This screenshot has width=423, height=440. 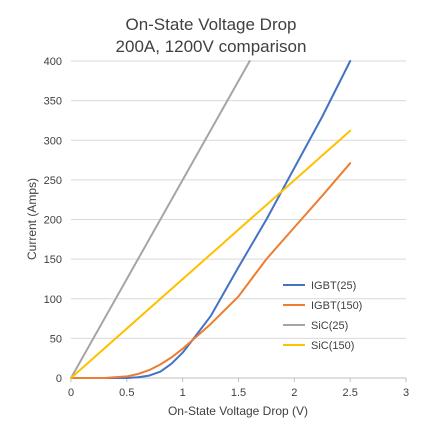 I want to click on y-tick-labels: 0 50 100 150 200 250 300 350 400, so click(x=53, y=220).